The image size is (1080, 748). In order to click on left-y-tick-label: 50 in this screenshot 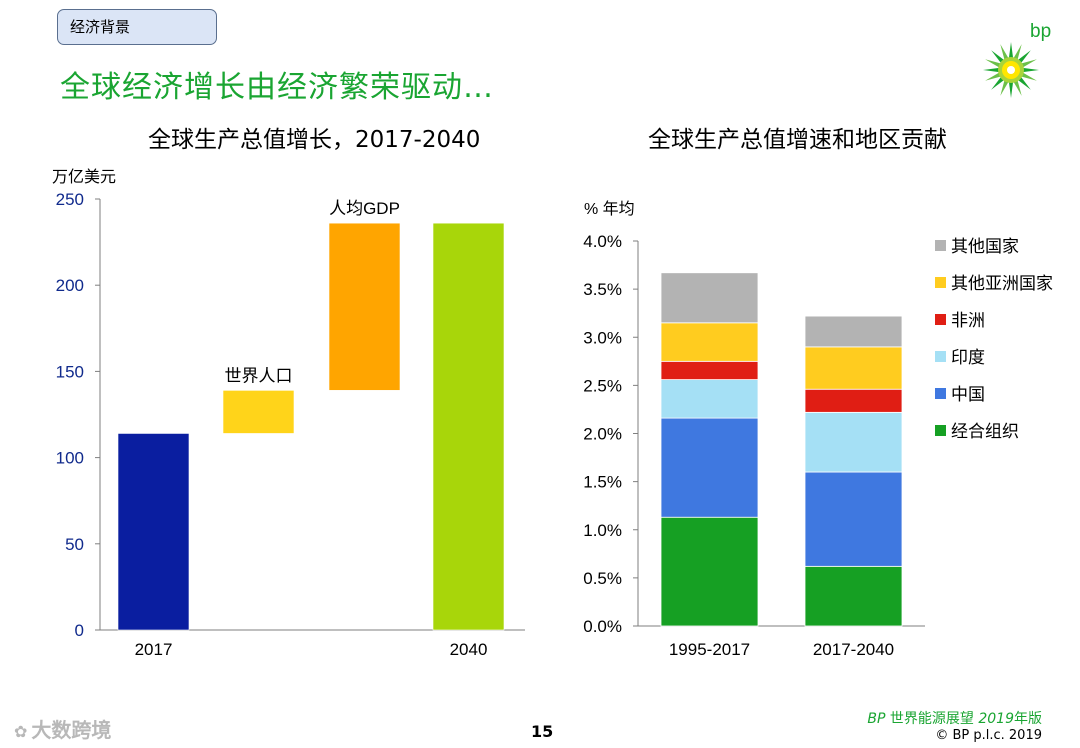, I will do `click(74, 544)`.